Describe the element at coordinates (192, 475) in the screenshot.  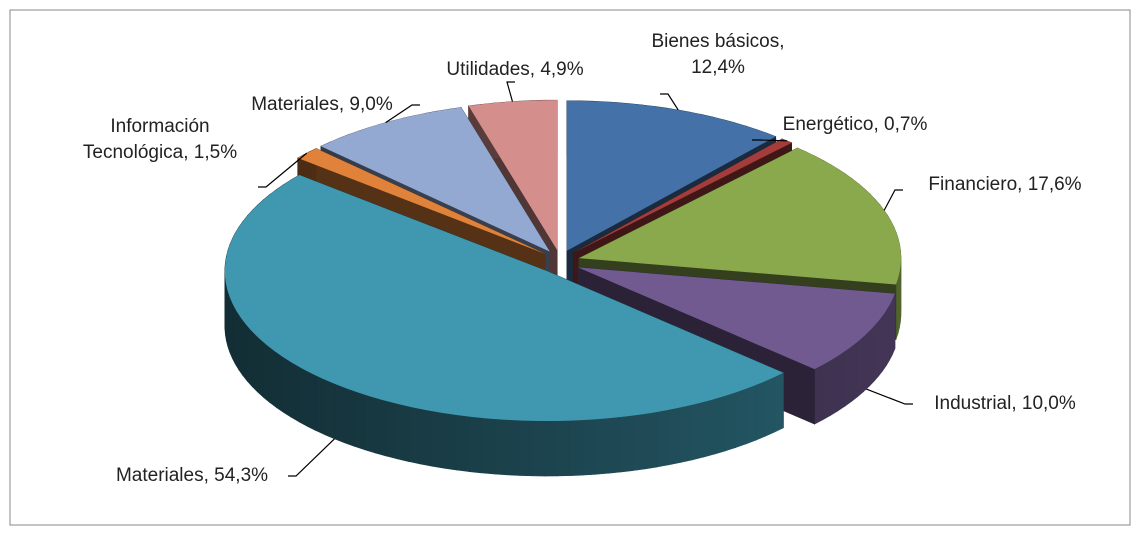
I see `data-label: Materiales, 54,3%` at that location.